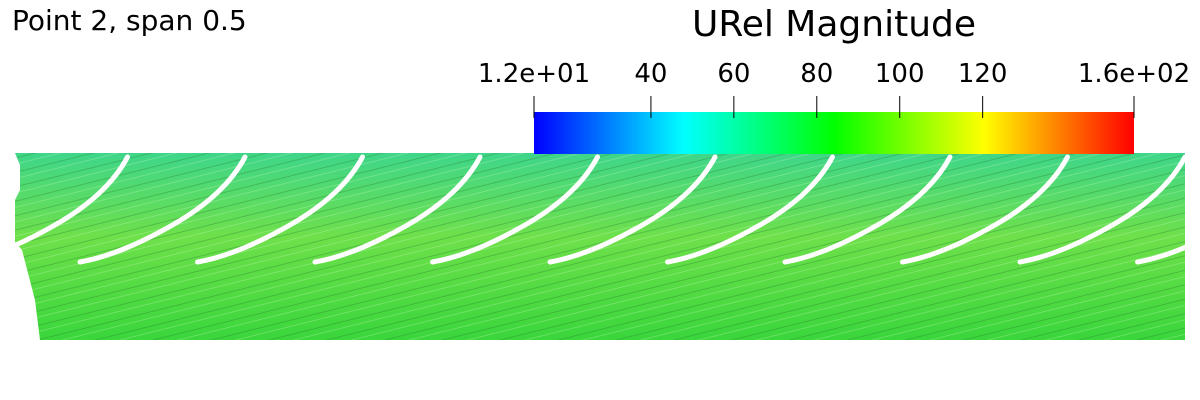 This screenshot has height=400, width=1200. I want to click on tick-label: 40, so click(650, 74).